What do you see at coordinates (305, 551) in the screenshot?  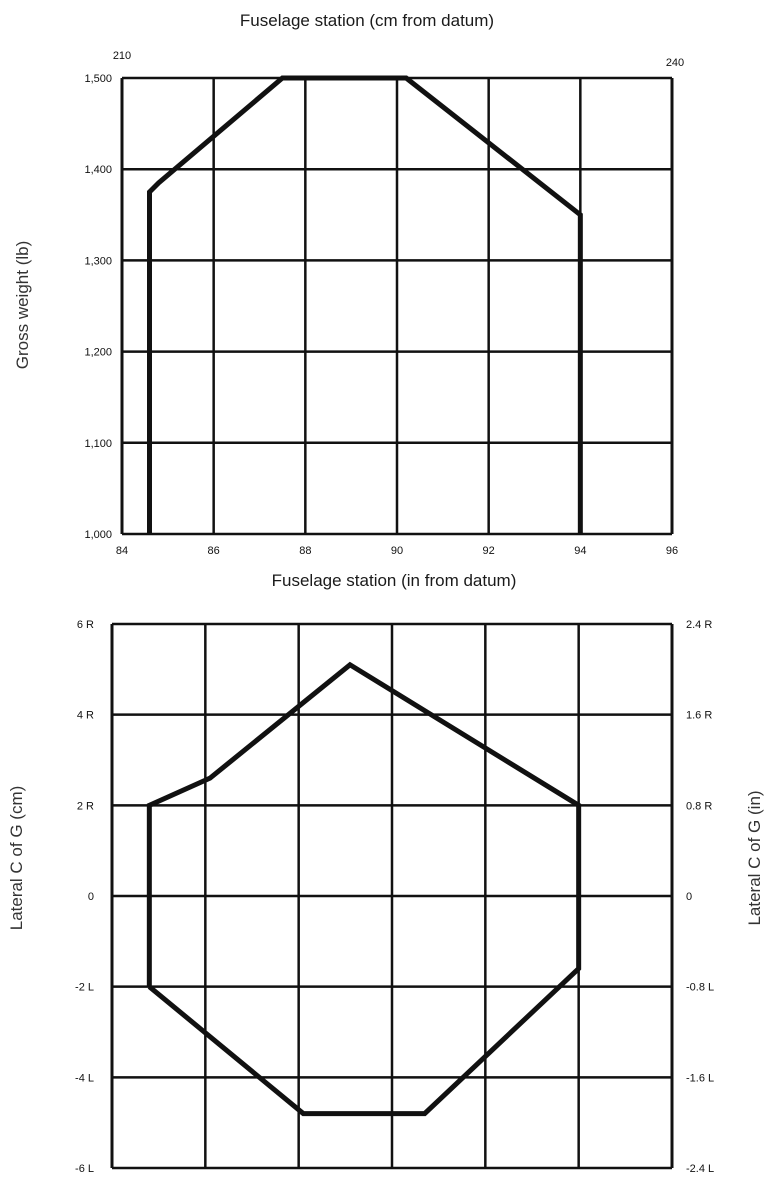 I see `x-tick-label: 88` at bounding box center [305, 551].